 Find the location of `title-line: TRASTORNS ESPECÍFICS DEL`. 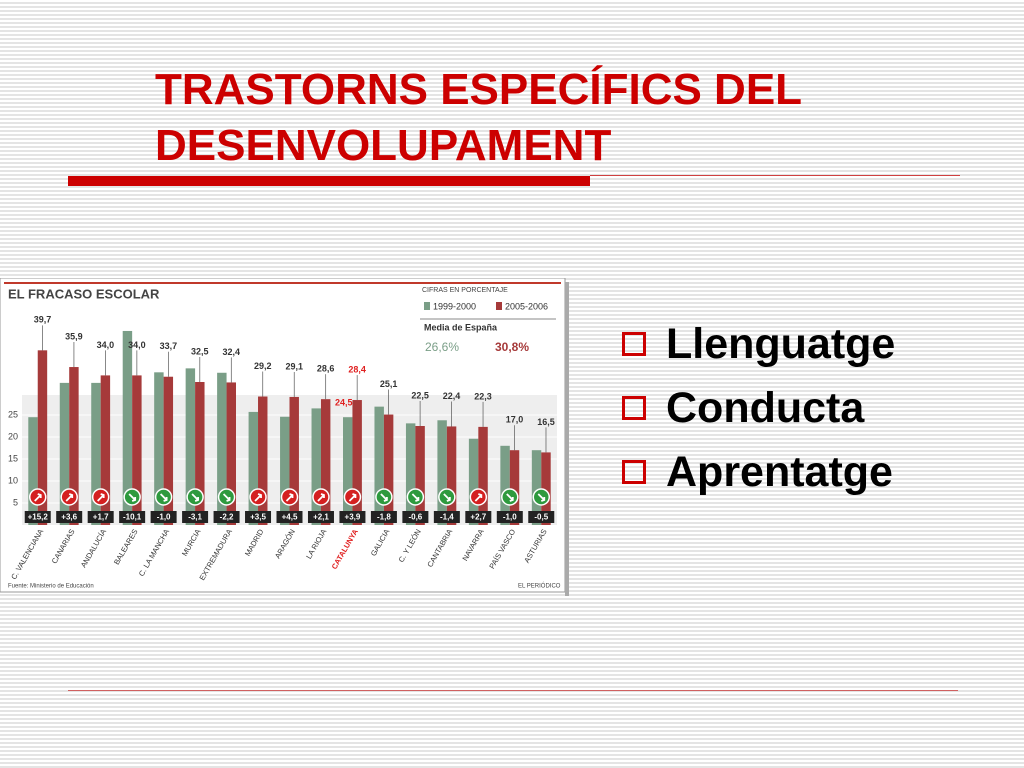

title-line: TRASTORNS ESPECÍFICS DEL is located at coordinates (479, 89).